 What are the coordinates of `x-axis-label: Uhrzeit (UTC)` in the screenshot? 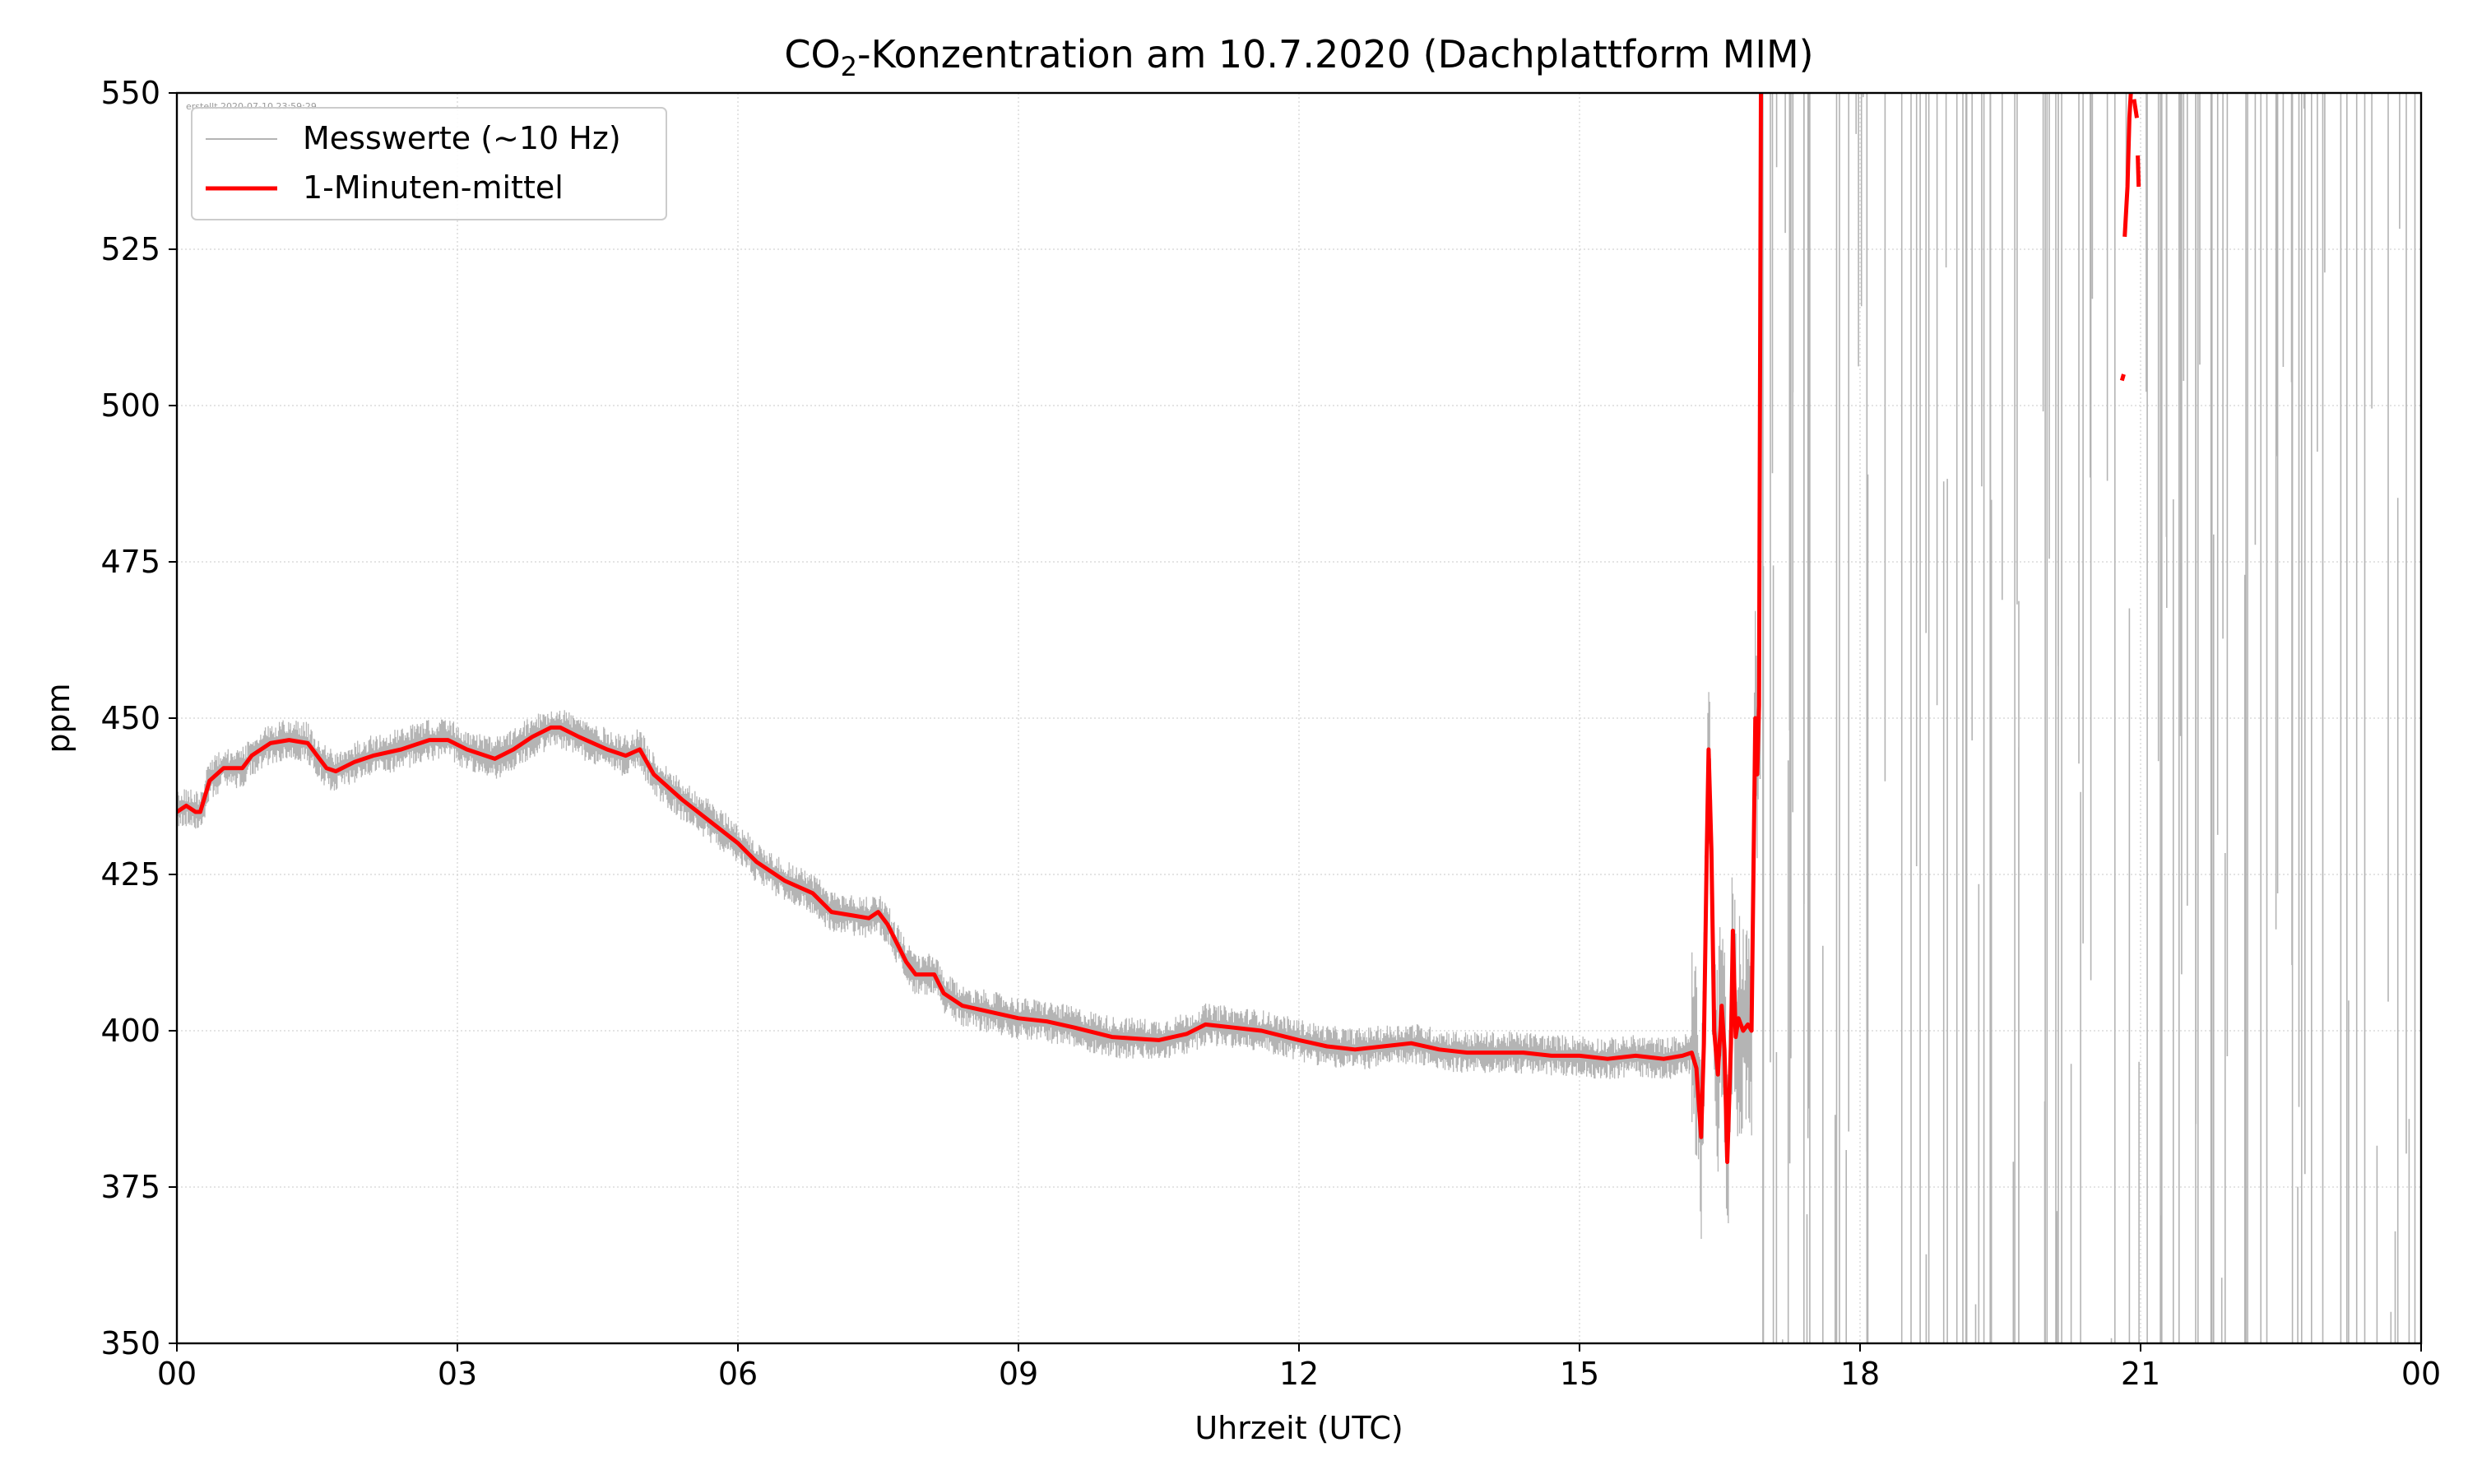 It's located at (1299, 1428).